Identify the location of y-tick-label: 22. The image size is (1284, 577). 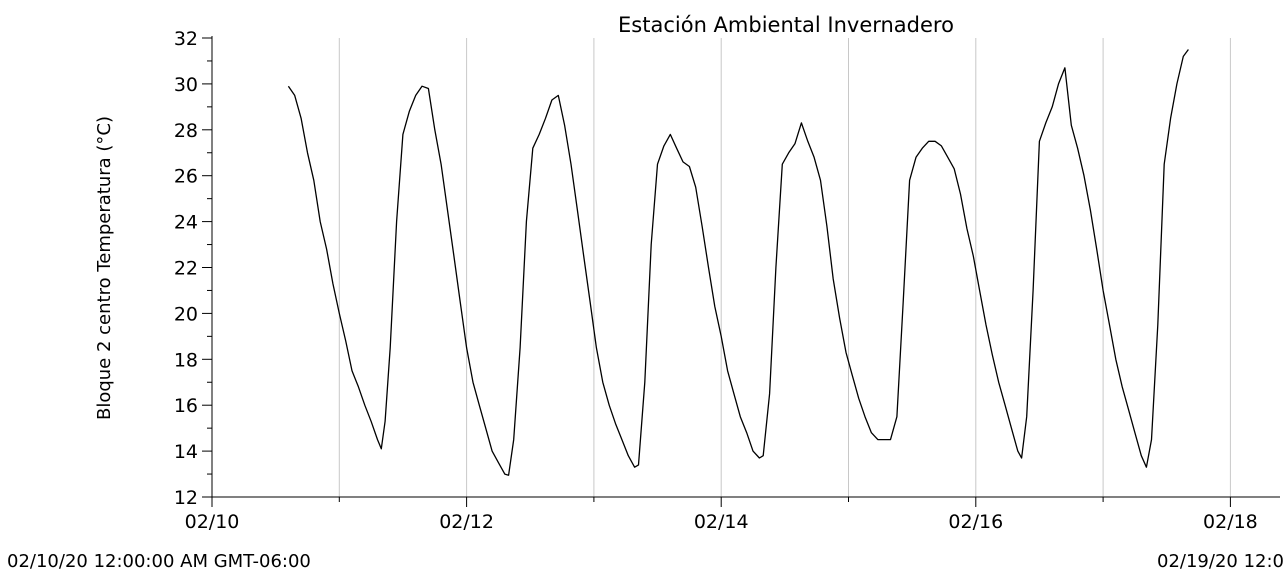
(186, 269).